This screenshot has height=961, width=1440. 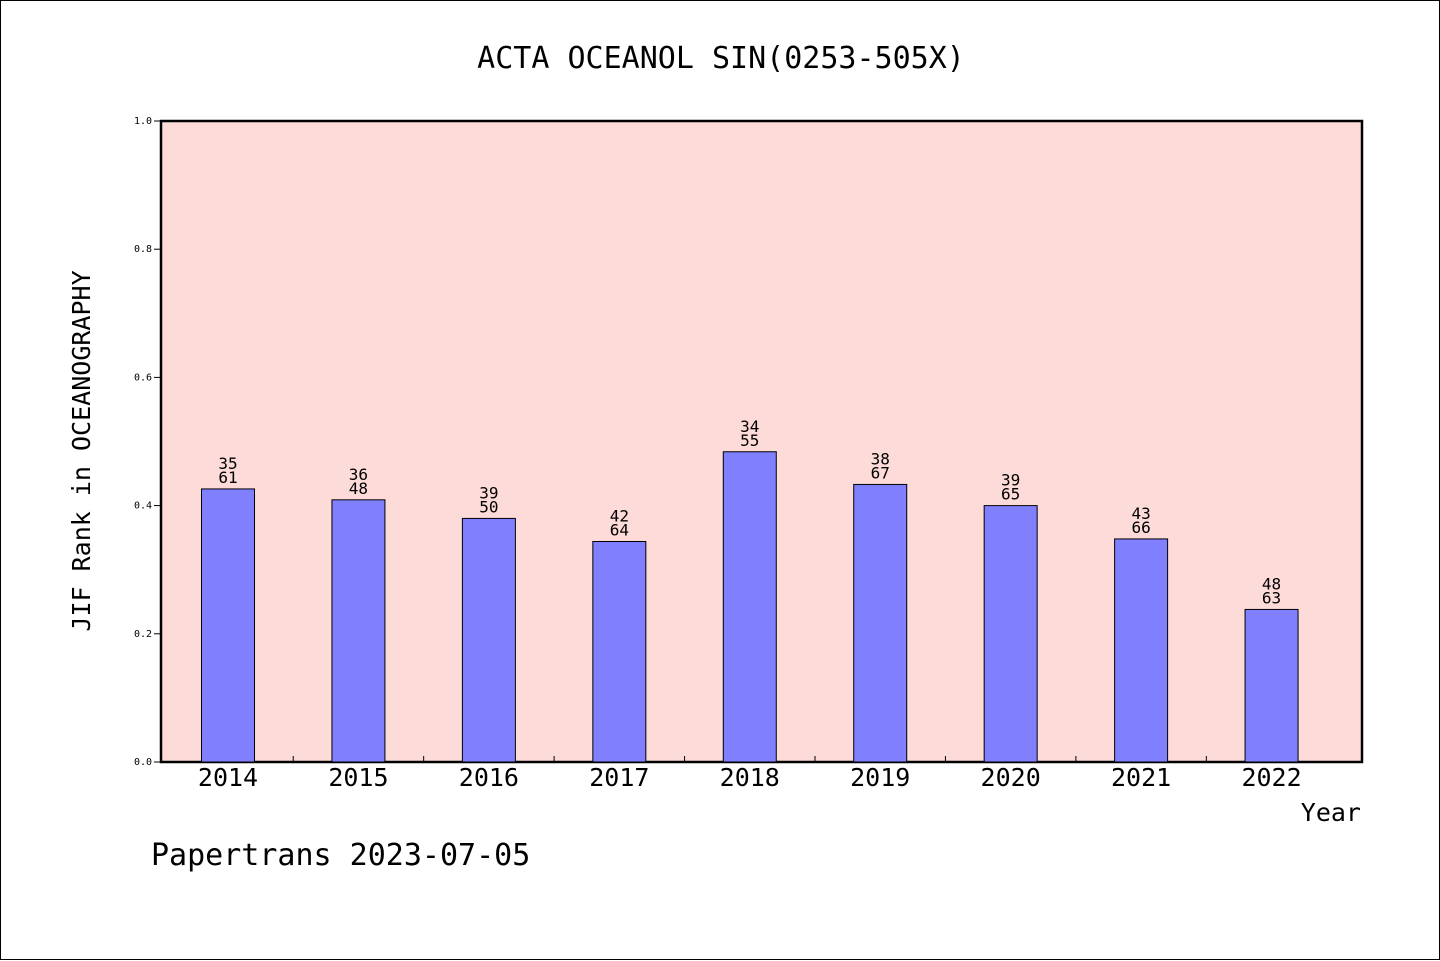 What do you see at coordinates (143, 377) in the screenshot?
I see `y-tick-label: 0.6` at bounding box center [143, 377].